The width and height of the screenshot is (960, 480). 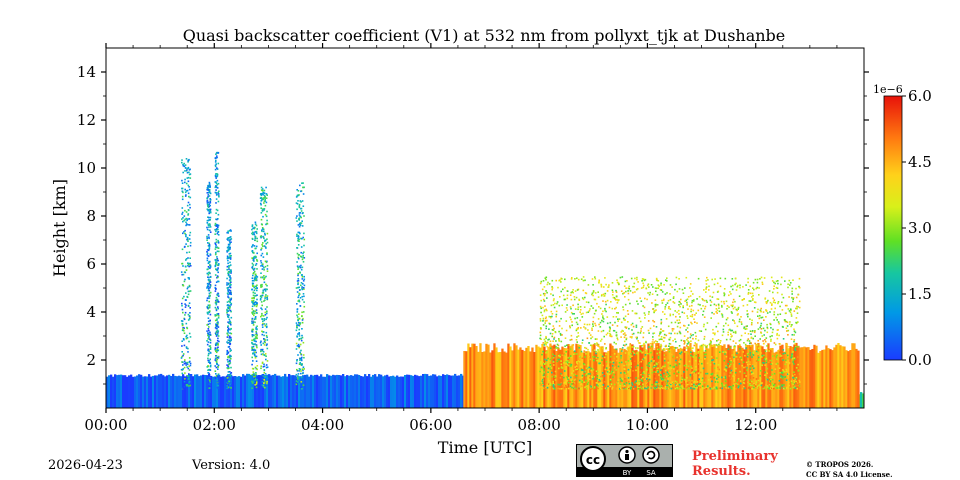 What do you see at coordinates (624, 460) in the screenshot?
I see `cc-license-badge: cc BY SA` at bounding box center [624, 460].